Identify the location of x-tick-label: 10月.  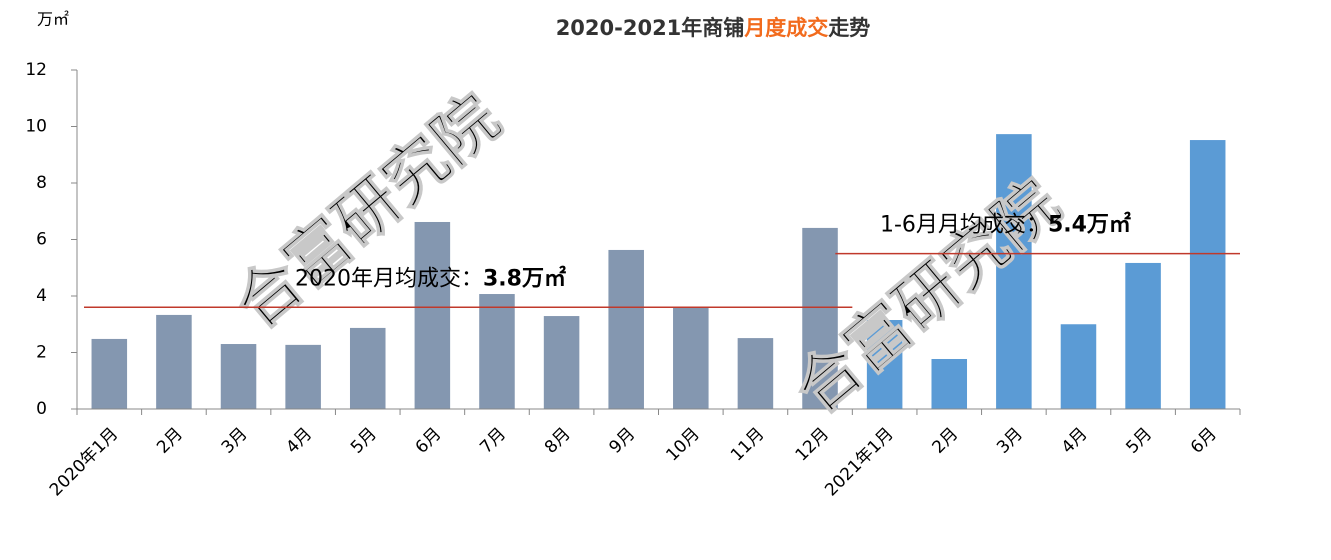
(682, 444).